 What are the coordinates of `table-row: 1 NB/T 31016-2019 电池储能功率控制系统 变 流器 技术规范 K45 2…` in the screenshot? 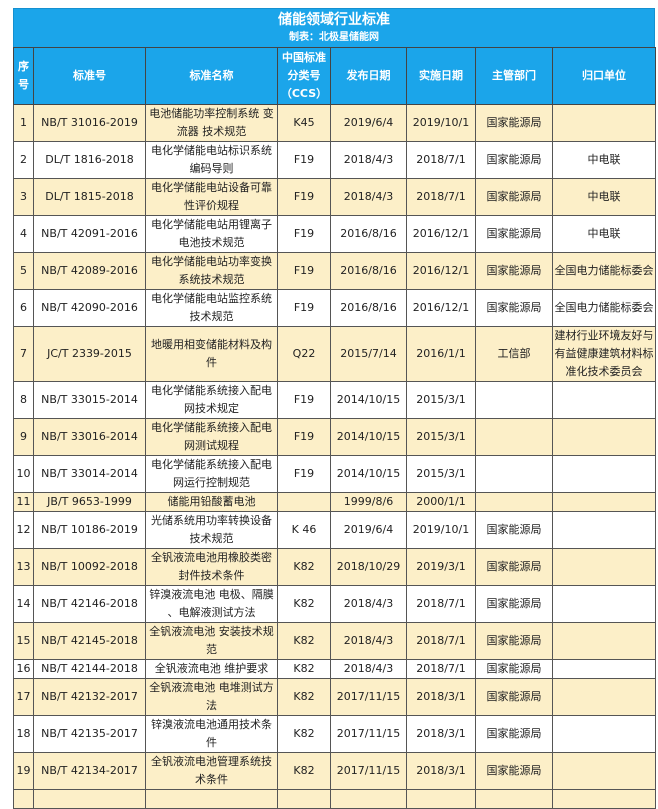 It's located at (334, 123).